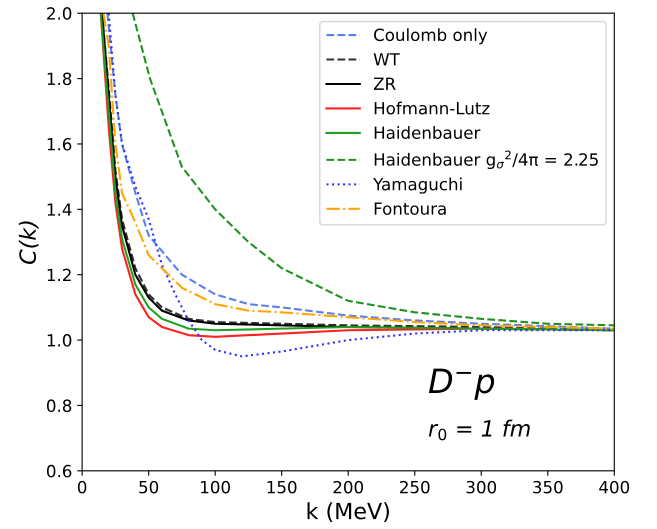 The image size is (657, 529). What do you see at coordinates (148, 487) in the screenshot?
I see `x-tick-label: 50` at bounding box center [148, 487].